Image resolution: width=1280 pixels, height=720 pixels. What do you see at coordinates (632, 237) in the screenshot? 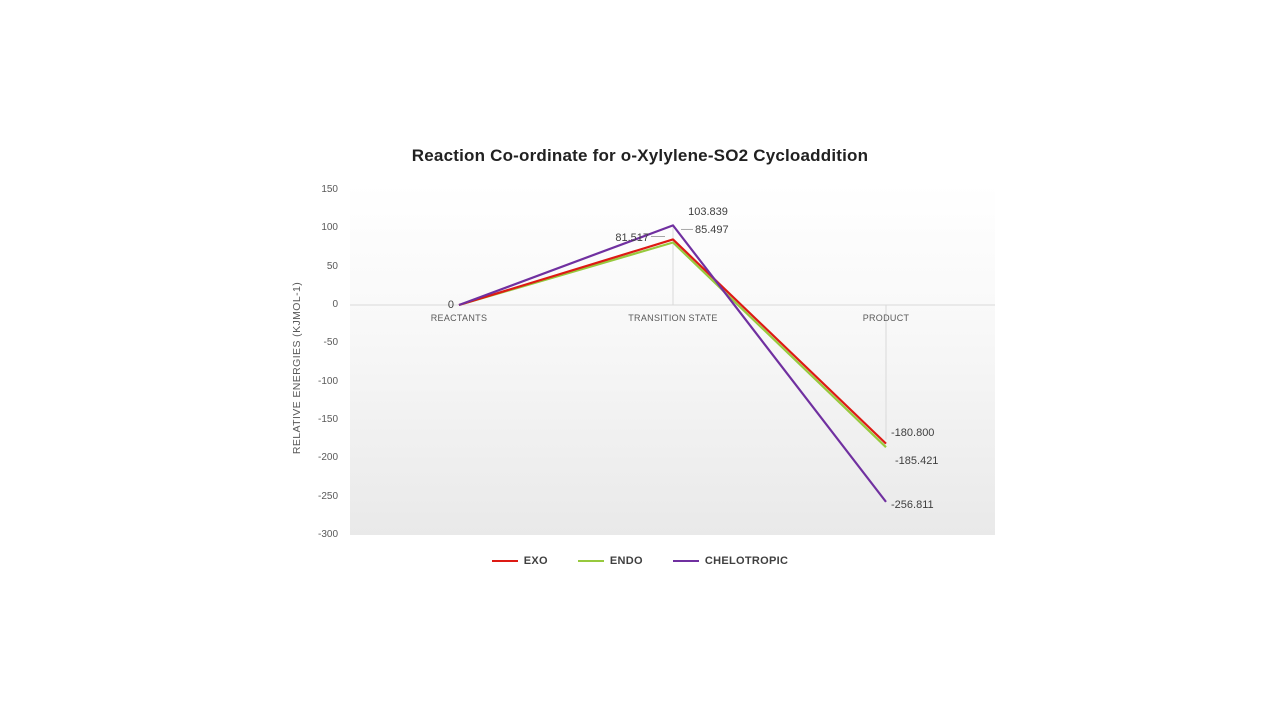
I see `data-label: 81.517` at bounding box center [632, 237].